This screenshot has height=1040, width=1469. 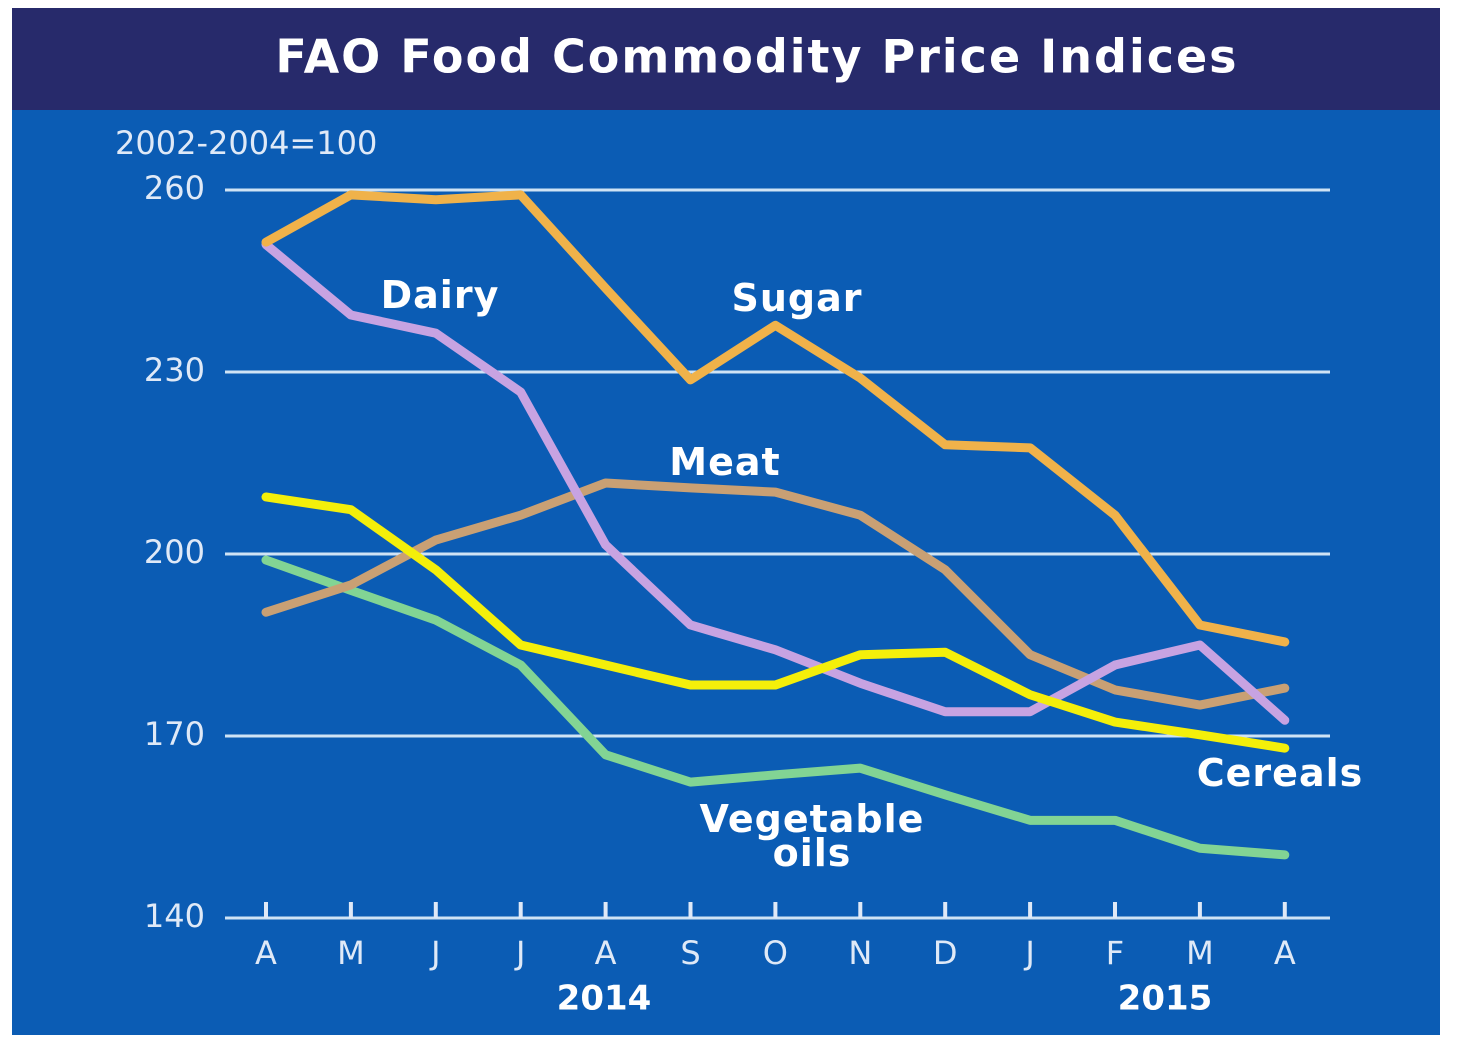 I want to click on y-tick-label: 230, so click(x=174, y=370).